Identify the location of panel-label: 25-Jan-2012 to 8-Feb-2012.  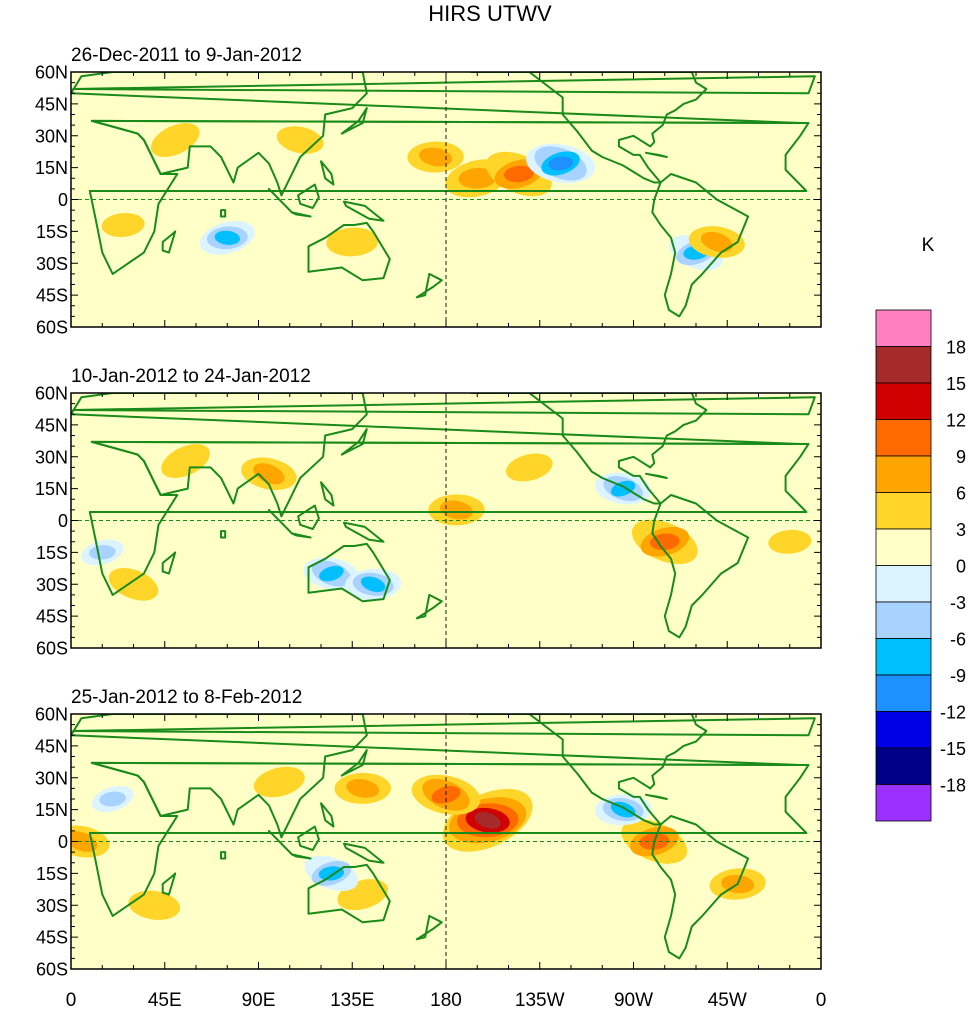
(186, 697).